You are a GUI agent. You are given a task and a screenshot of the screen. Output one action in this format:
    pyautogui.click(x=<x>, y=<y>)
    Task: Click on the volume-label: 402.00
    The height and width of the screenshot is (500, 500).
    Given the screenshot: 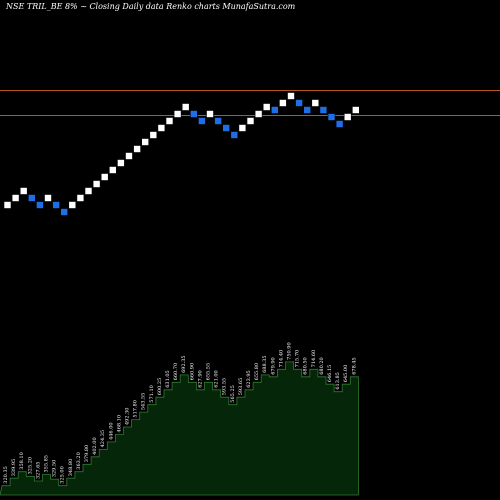 What is the action you would take?
    pyautogui.click(x=95, y=446)
    